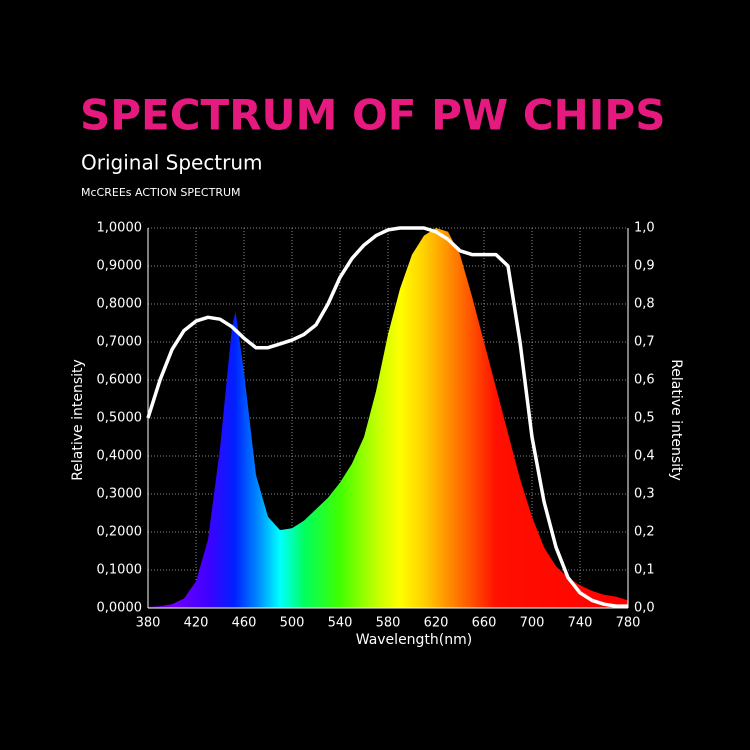  Describe the element at coordinates (161, 192) in the screenshot. I see `legend-entry: McCREEs ACTION SPECTRUM` at that location.